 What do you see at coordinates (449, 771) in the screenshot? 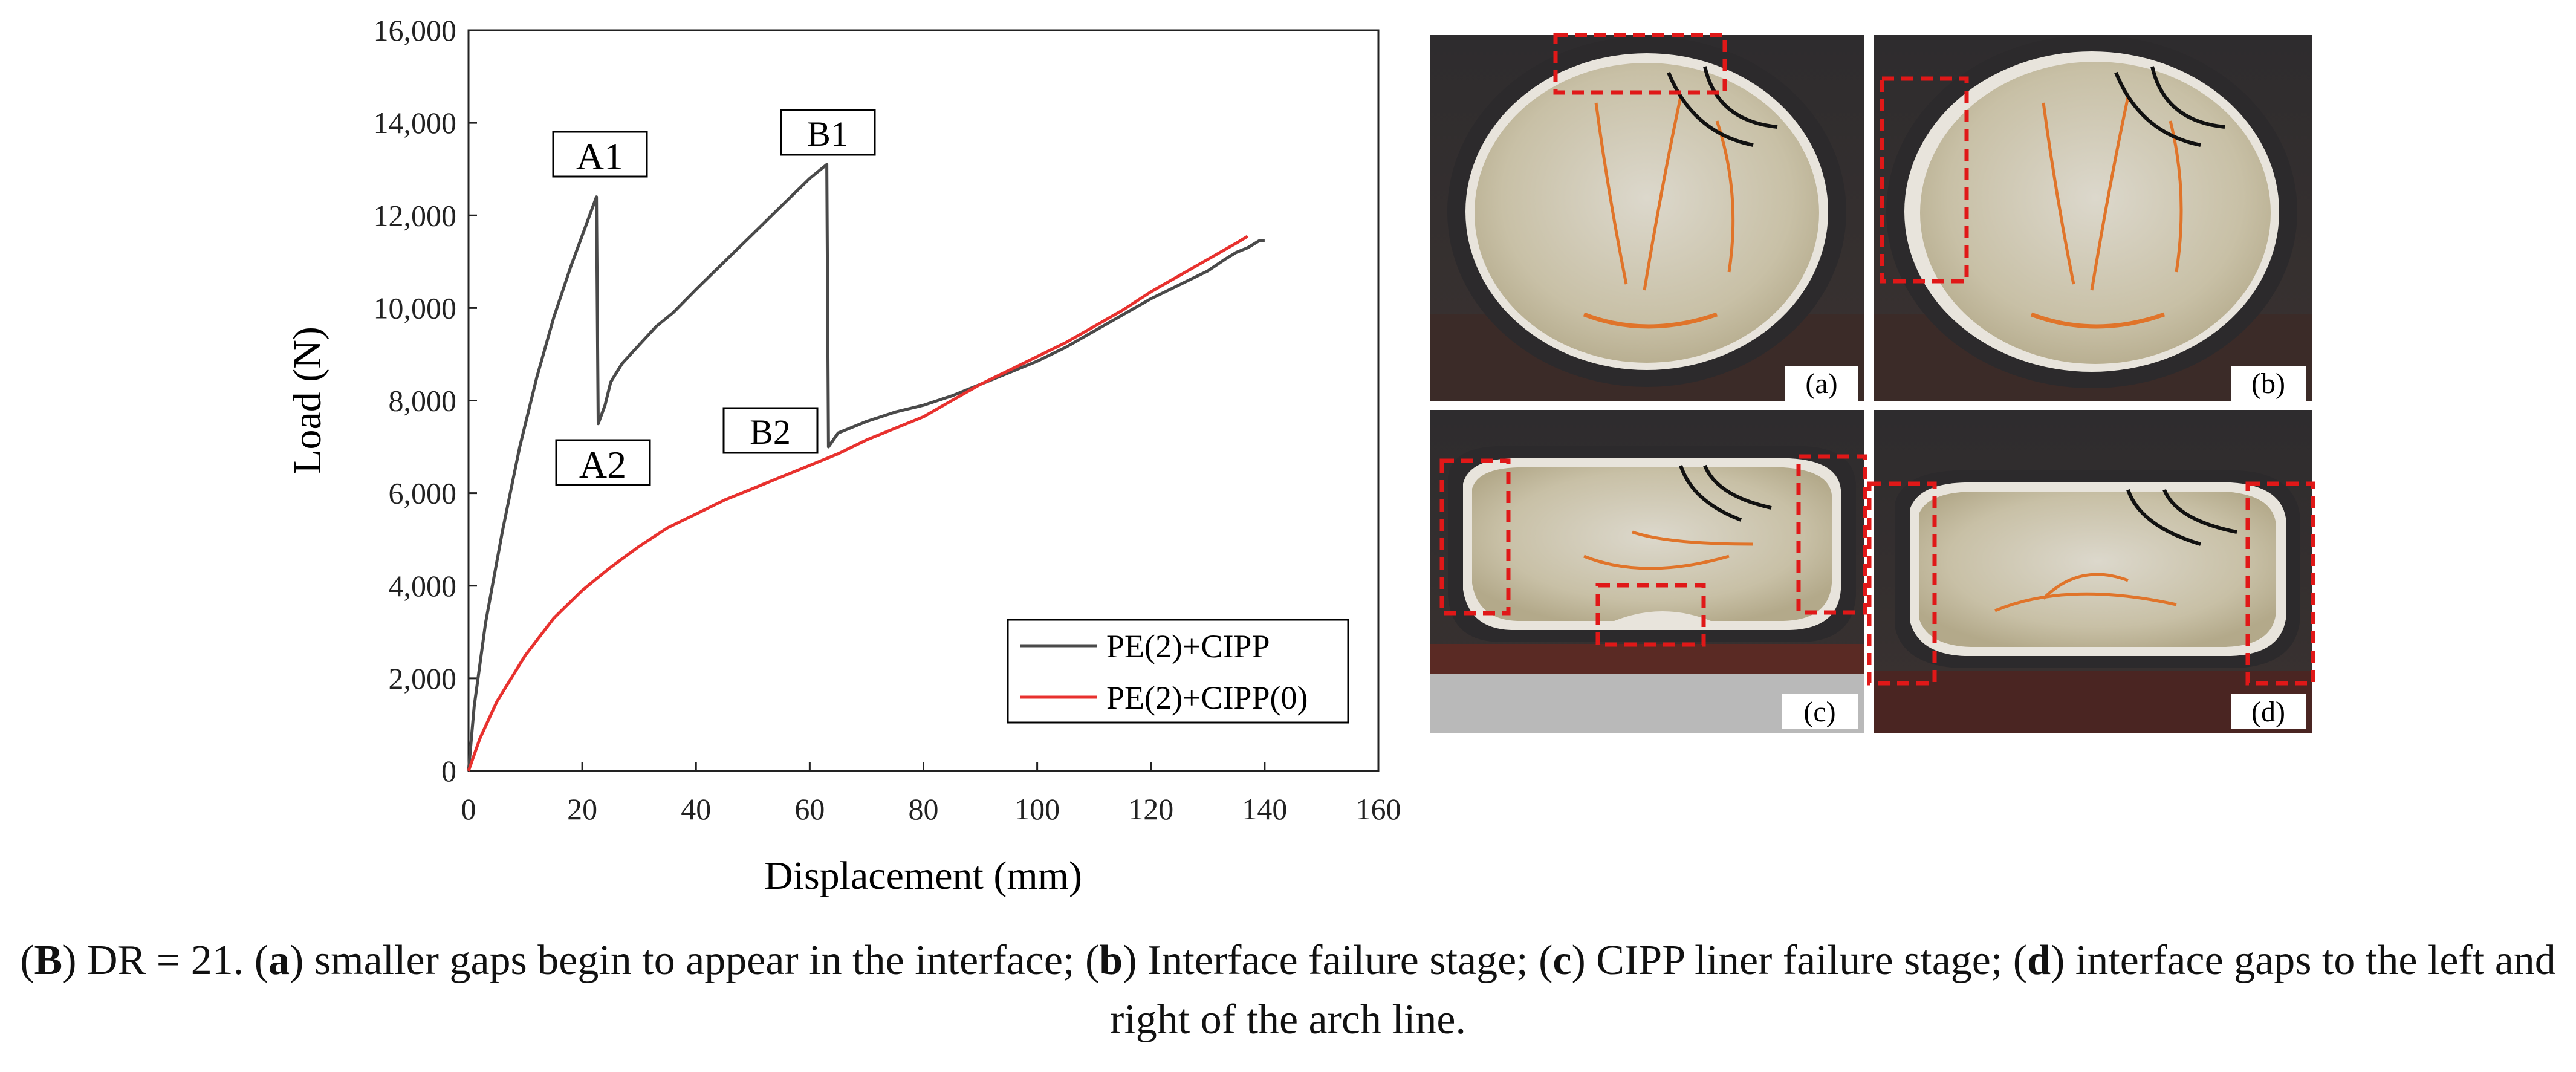
I see `y-tick-label: 0` at bounding box center [449, 771].